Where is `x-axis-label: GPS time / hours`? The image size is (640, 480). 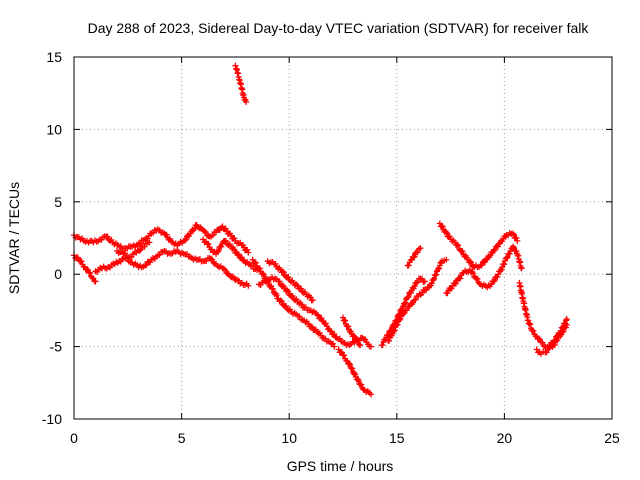 x-axis-label: GPS time / hours is located at coordinates (340, 466).